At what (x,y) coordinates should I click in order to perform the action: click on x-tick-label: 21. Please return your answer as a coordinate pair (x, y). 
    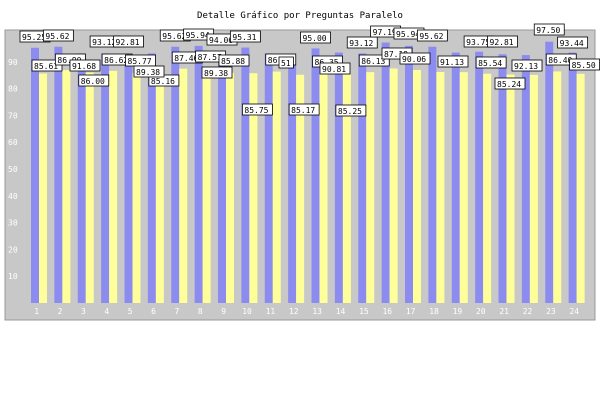
    Looking at the image, I should click on (504, 311).